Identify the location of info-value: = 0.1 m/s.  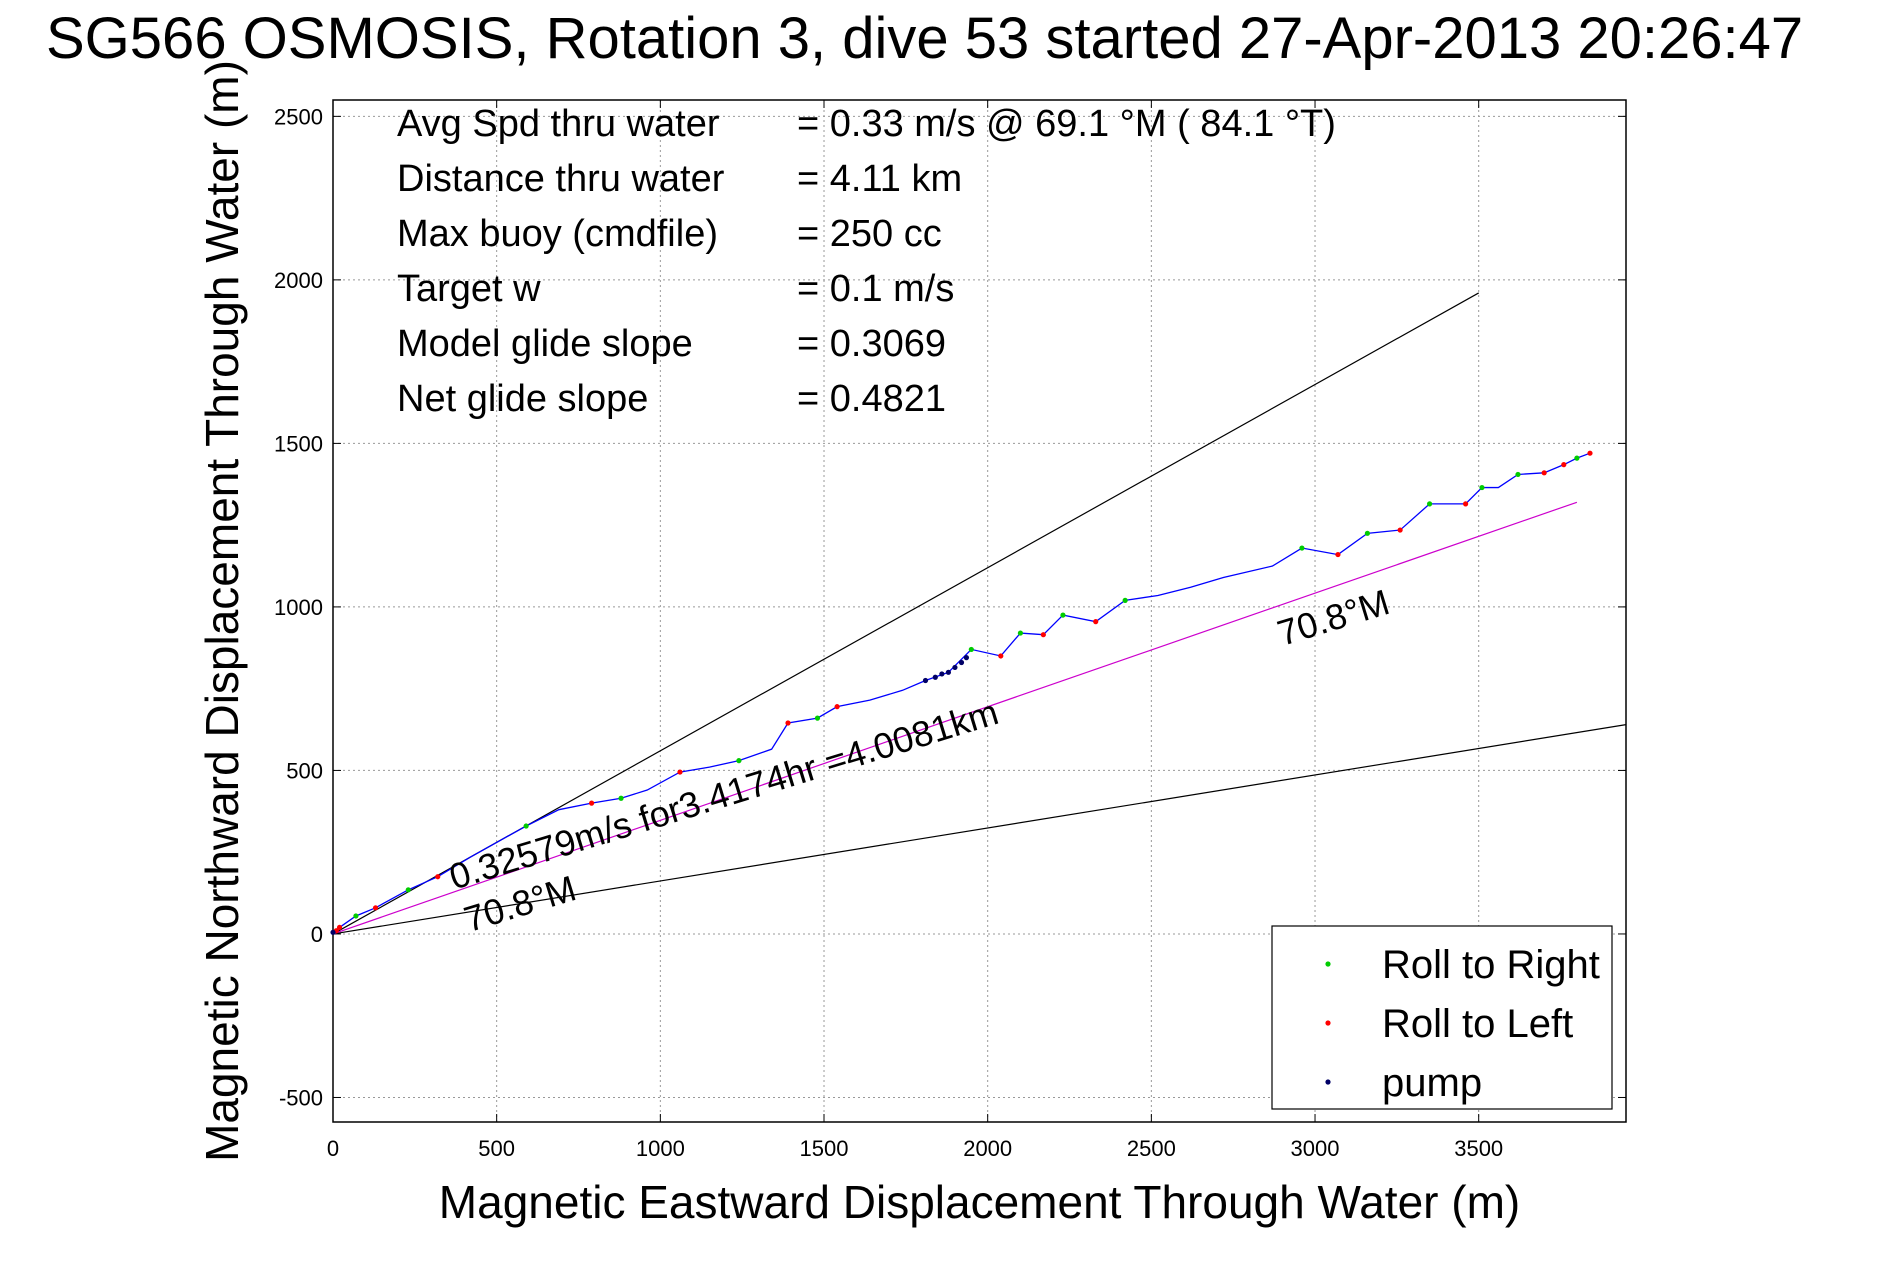
(875, 289).